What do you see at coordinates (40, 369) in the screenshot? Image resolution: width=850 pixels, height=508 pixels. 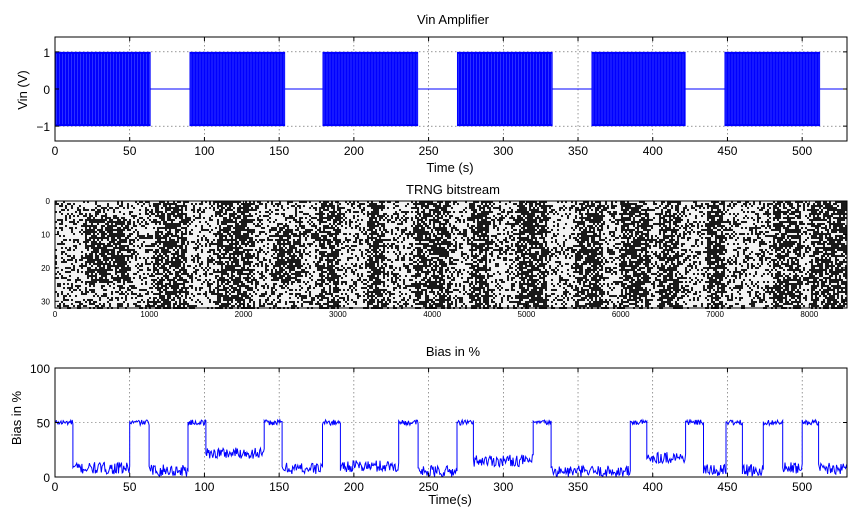 I see `bias-ytick-label-2: 100` at bounding box center [40, 369].